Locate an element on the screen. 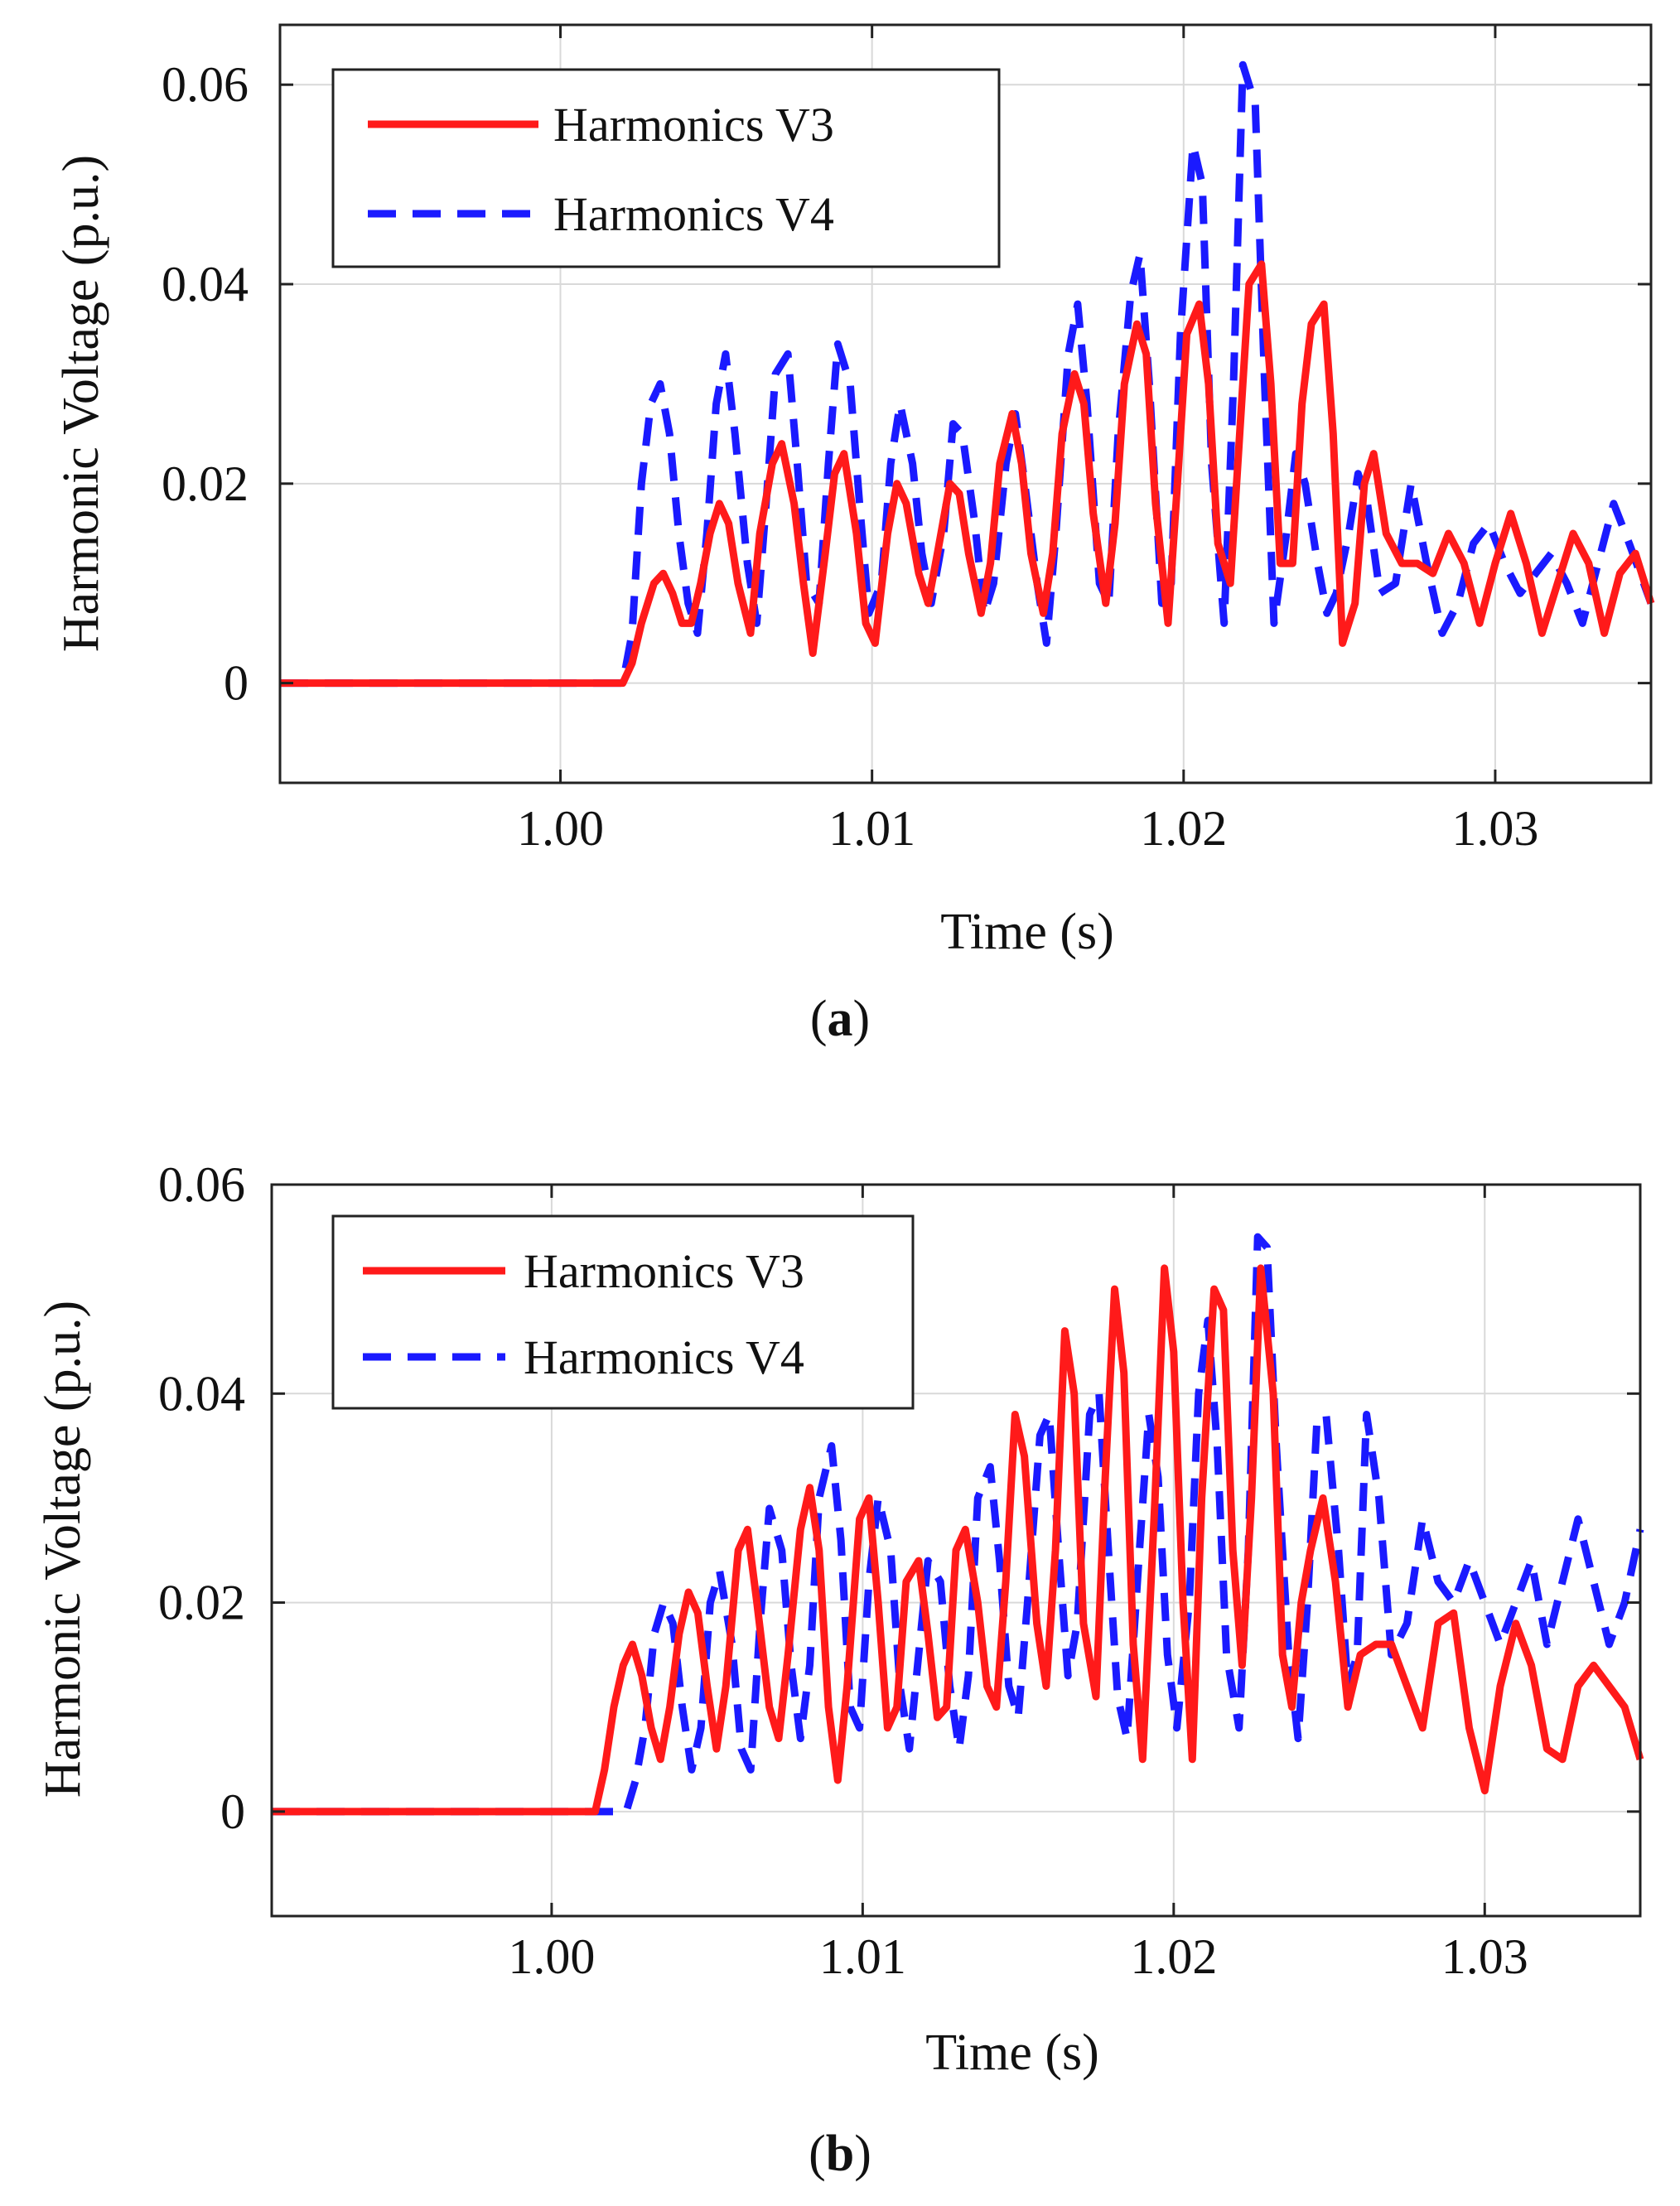 The height and width of the screenshot is (2206, 1680). x-axis-label-a: Time (s) is located at coordinates (1027, 932).